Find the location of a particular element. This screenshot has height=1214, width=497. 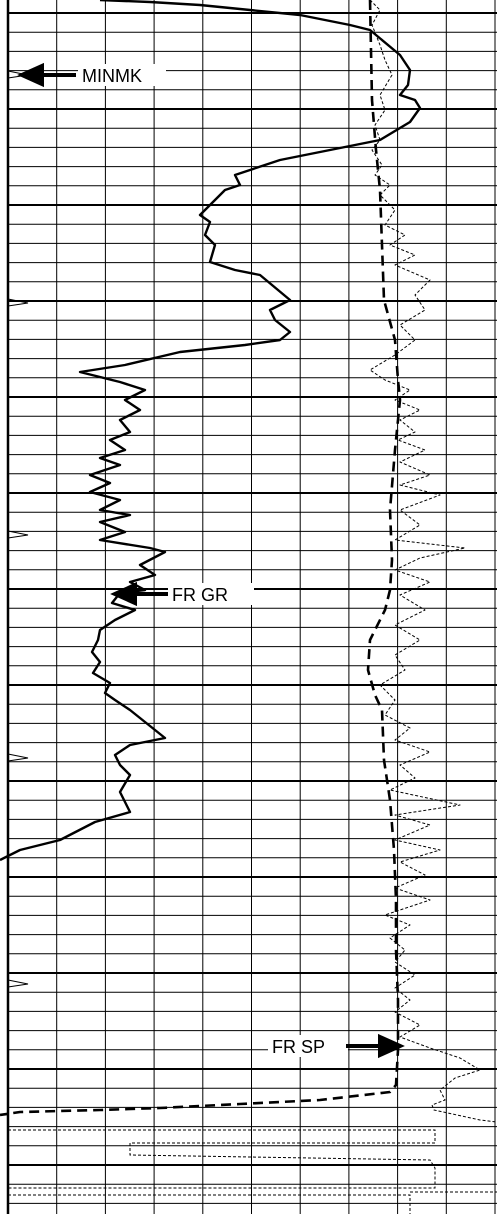

pick-fr-sp: FR SP is located at coordinates (336, 1046).